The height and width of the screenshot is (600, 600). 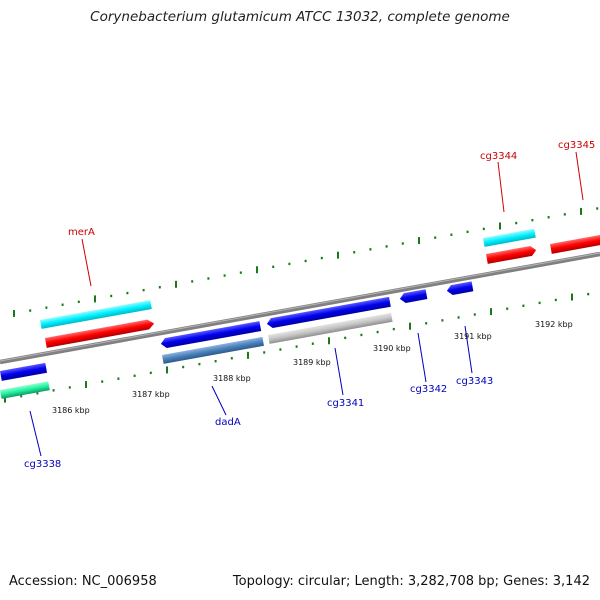 What do you see at coordinates (71, 410) in the screenshot?
I see `scale-label-3186: 3186 kbp` at bounding box center [71, 410].